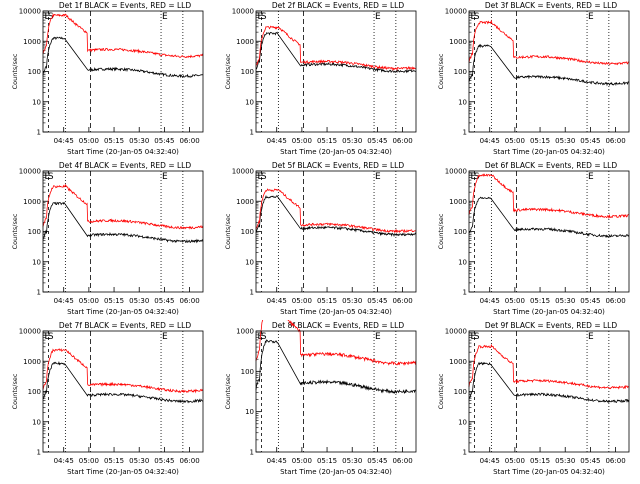 This screenshot has height=484, width=640. I want to click on chart-title: Det 7f BLACK = Events, RED = LLD, so click(125, 325).